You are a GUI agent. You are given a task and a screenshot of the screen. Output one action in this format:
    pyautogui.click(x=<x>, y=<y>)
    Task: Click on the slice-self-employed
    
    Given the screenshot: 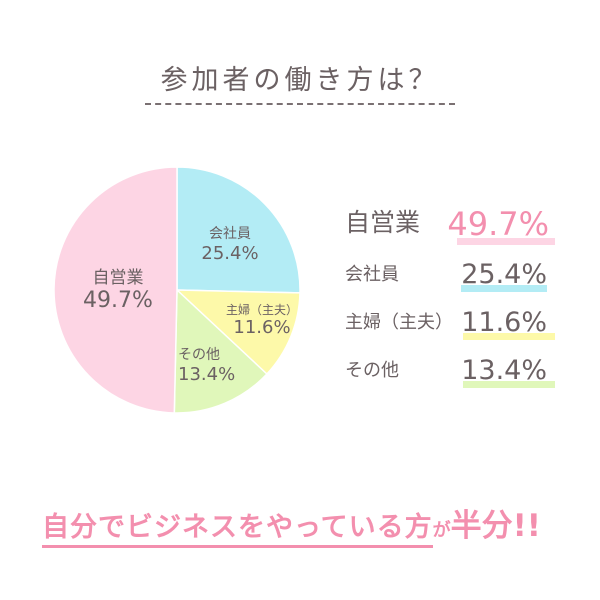 What is the action you would take?
    pyautogui.click(x=115, y=290)
    